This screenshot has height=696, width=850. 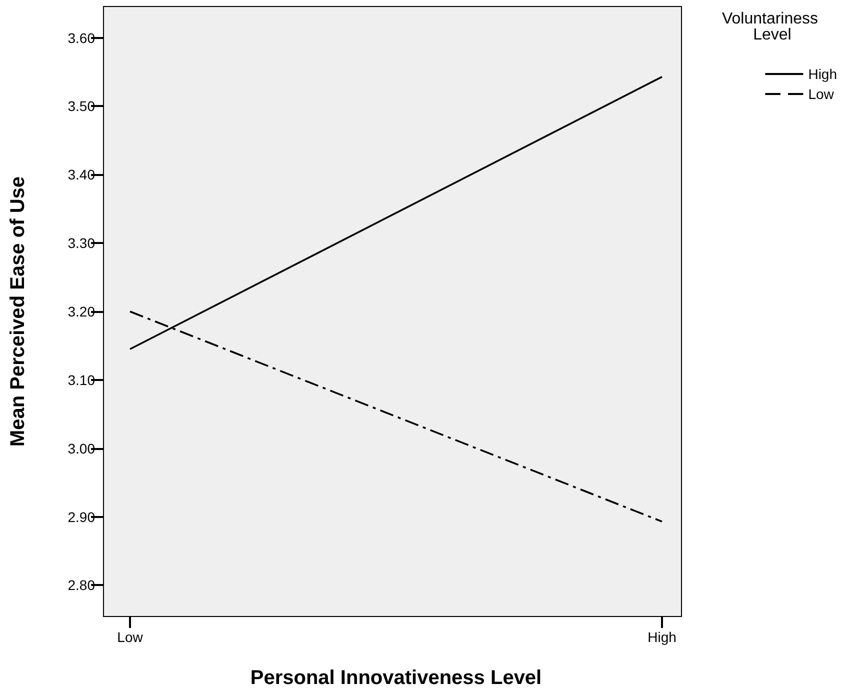 What do you see at coordinates (18, 311) in the screenshot?
I see `y-axis-title: Mean Perceived Ease of Use` at bounding box center [18, 311].